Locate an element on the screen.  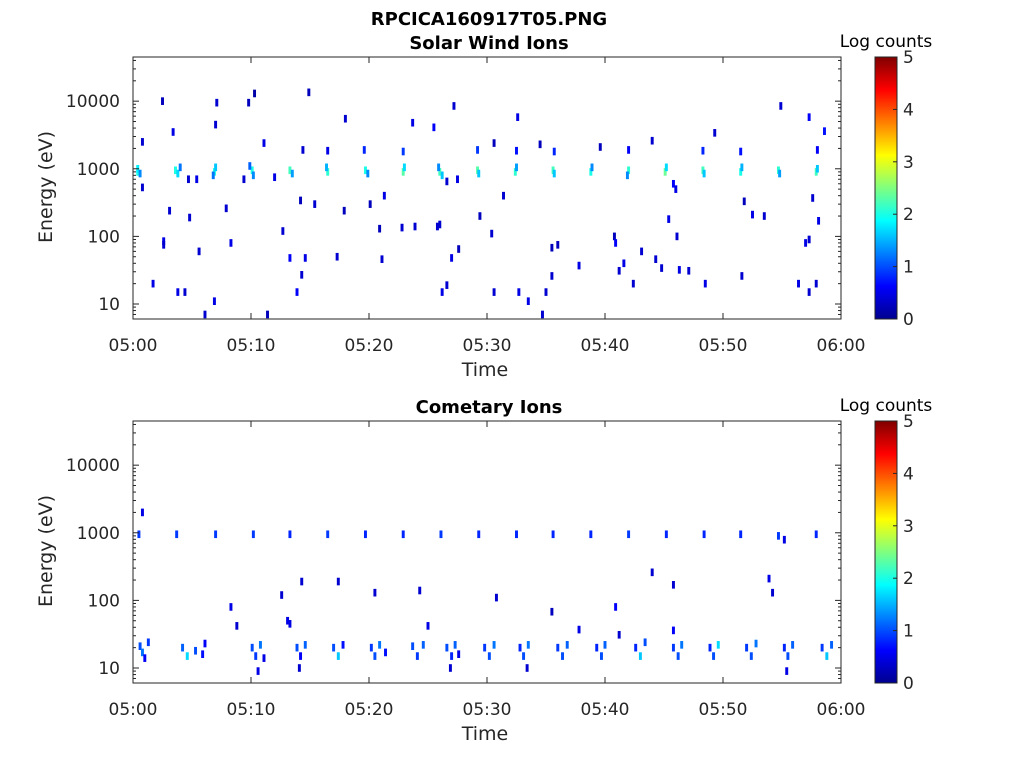
y-tick-label: 100 is located at coordinates (104, 237).